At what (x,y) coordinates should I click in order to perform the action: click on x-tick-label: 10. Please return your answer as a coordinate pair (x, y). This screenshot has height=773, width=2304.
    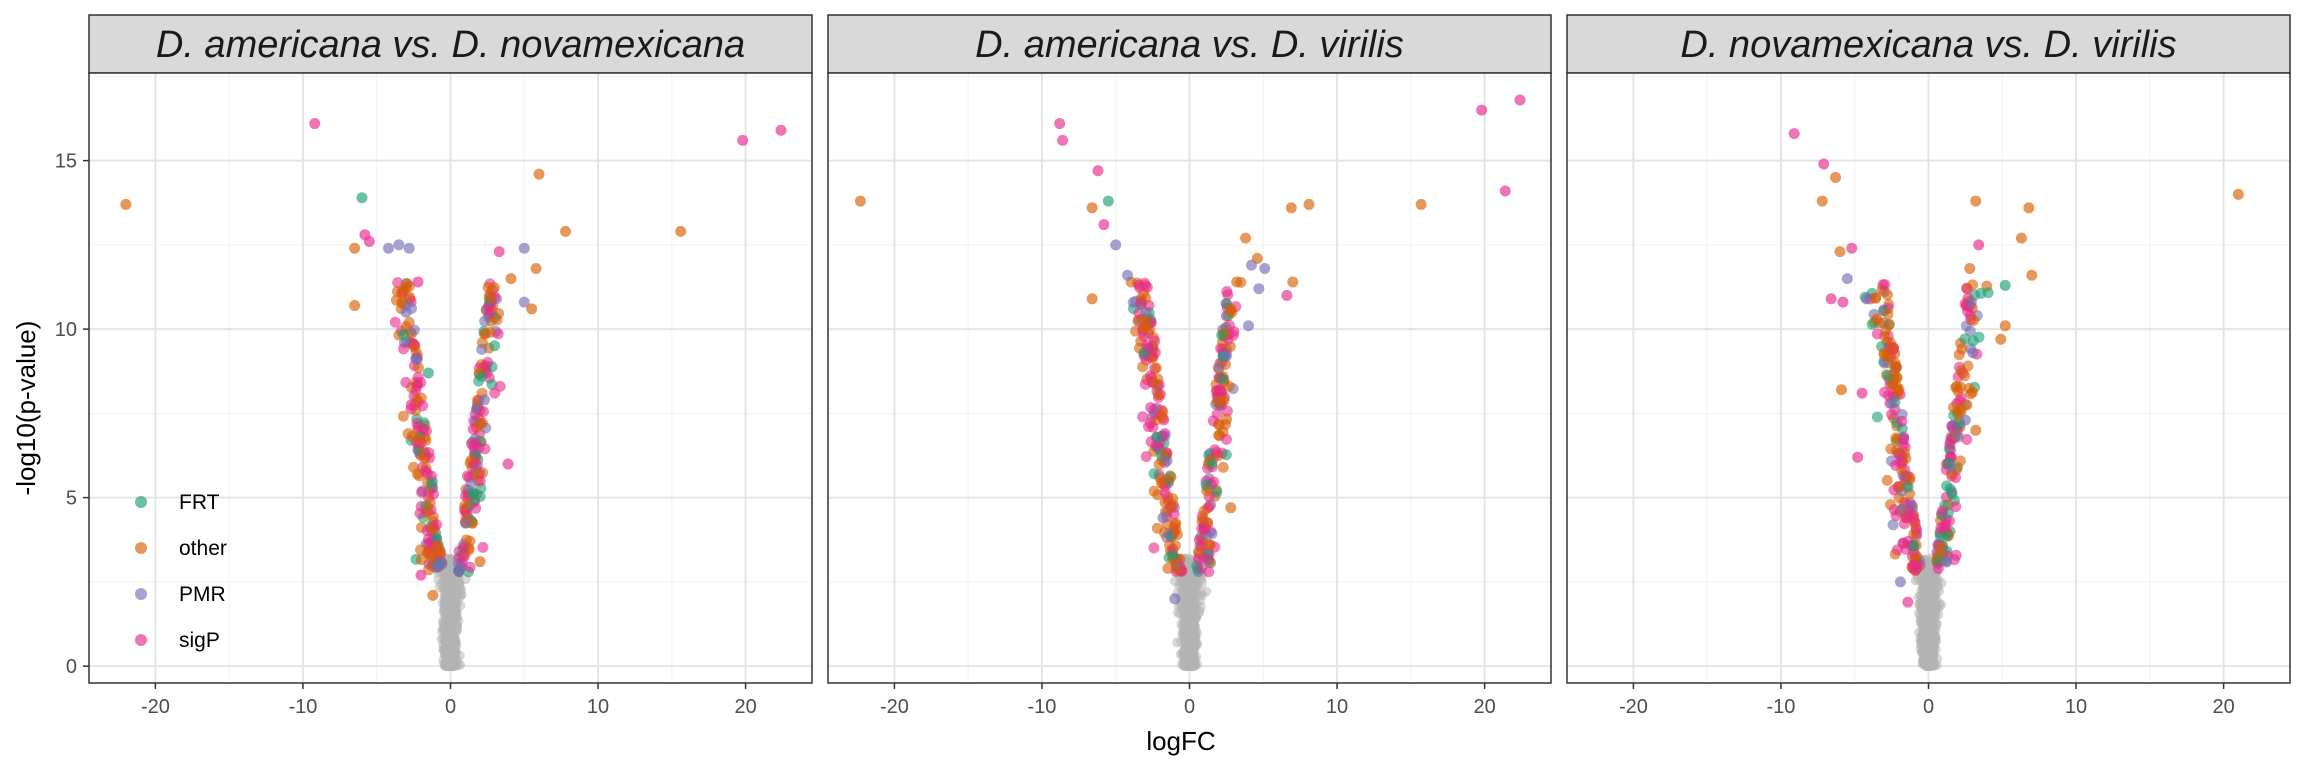
    Looking at the image, I should click on (1337, 707).